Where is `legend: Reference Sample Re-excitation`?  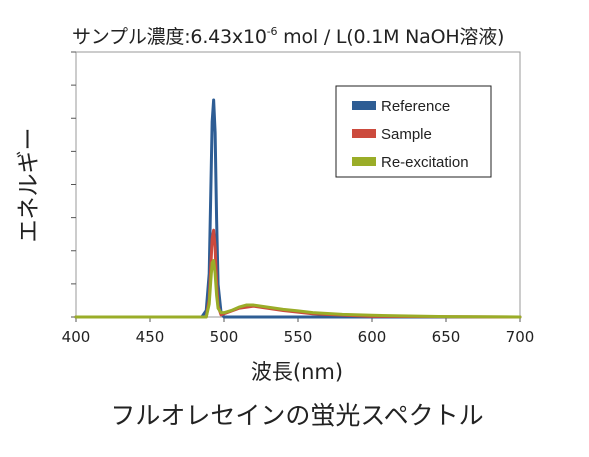 legend: Reference Sample Re-excitation is located at coordinates (413, 131).